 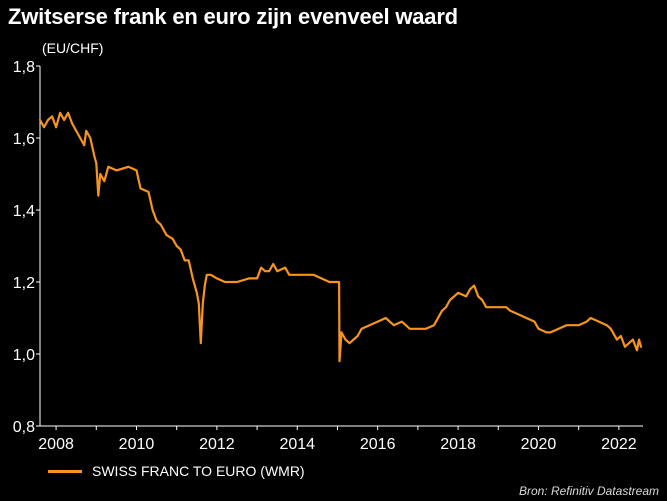 I want to click on x-tick-label: 2018, so click(x=458, y=444).